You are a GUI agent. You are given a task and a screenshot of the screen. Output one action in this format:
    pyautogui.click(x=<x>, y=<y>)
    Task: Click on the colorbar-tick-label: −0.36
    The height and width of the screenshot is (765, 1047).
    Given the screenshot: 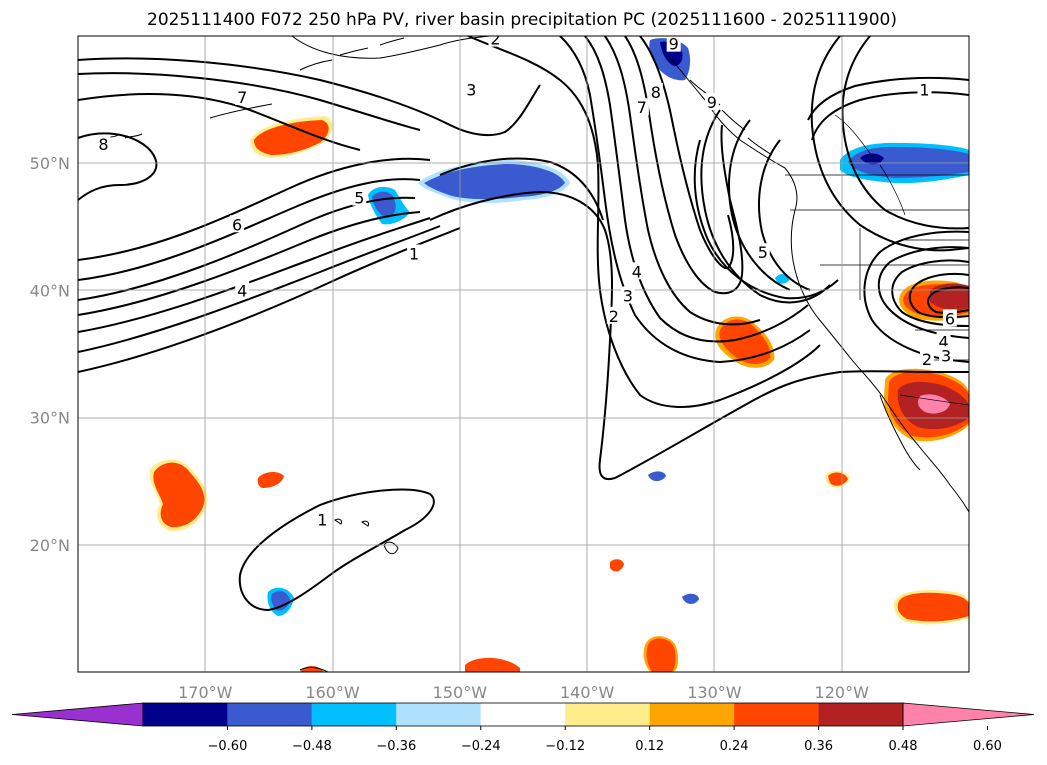 What is the action you would take?
    pyautogui.click(x=396, y=746)
    